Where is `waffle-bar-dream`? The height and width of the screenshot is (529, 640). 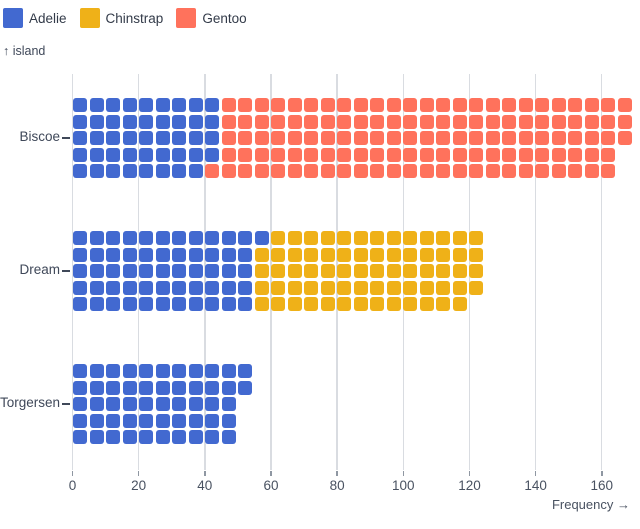 waffle-bar-dream is located at coordinates (278, 271).